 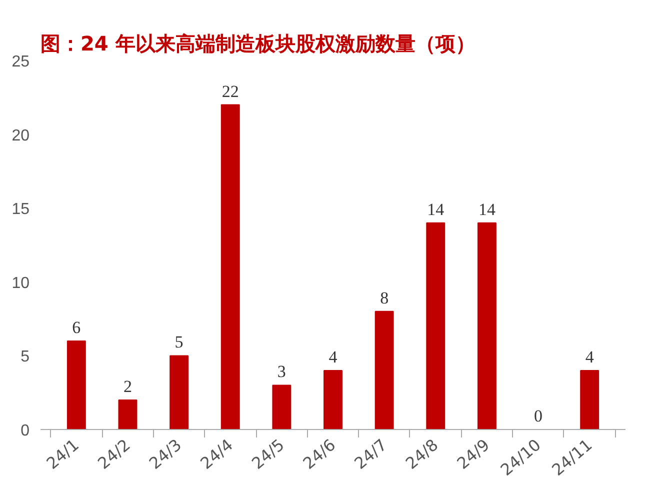 What do you see at coordinates (384, 298) in the screenshot?
I see `data-label: 8` at bounding box center [384, 298].